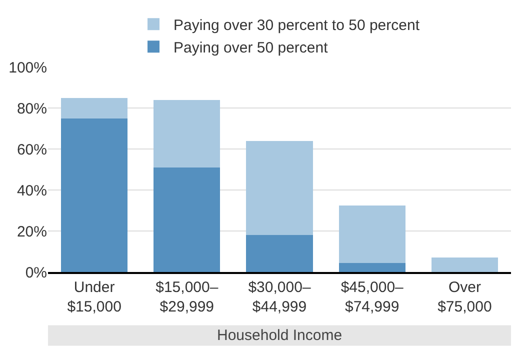  Describe the element at coordinates (187, 297) in the screenshot. I see `x-tick-label: $15,000– $29,999` at that location.